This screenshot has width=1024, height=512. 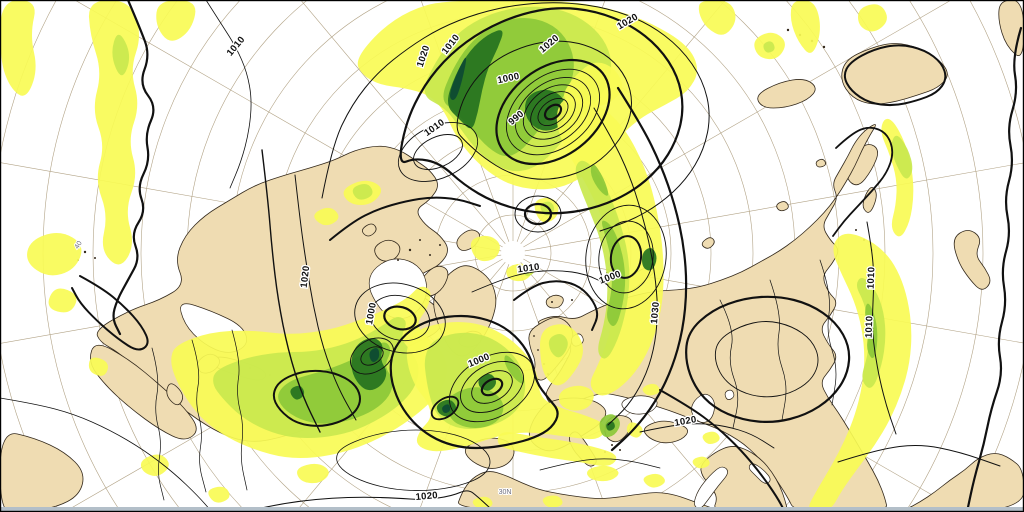 I want to click on graticule-label: 30N, so click(x=505, y=492).